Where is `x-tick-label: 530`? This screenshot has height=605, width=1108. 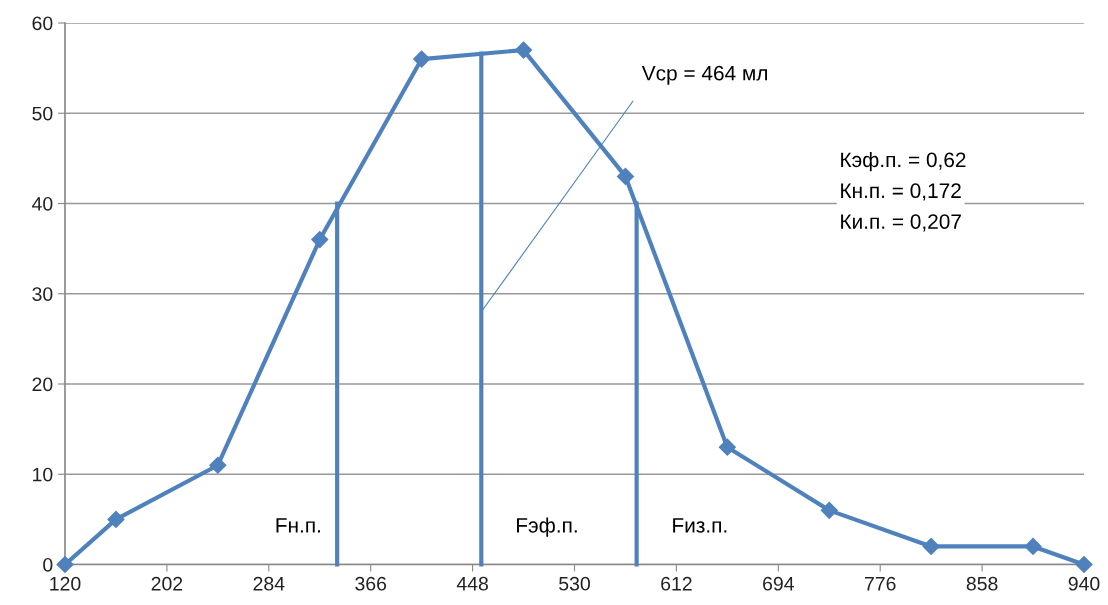 x-tick-label: 530 is located at coordinates (574, 583).